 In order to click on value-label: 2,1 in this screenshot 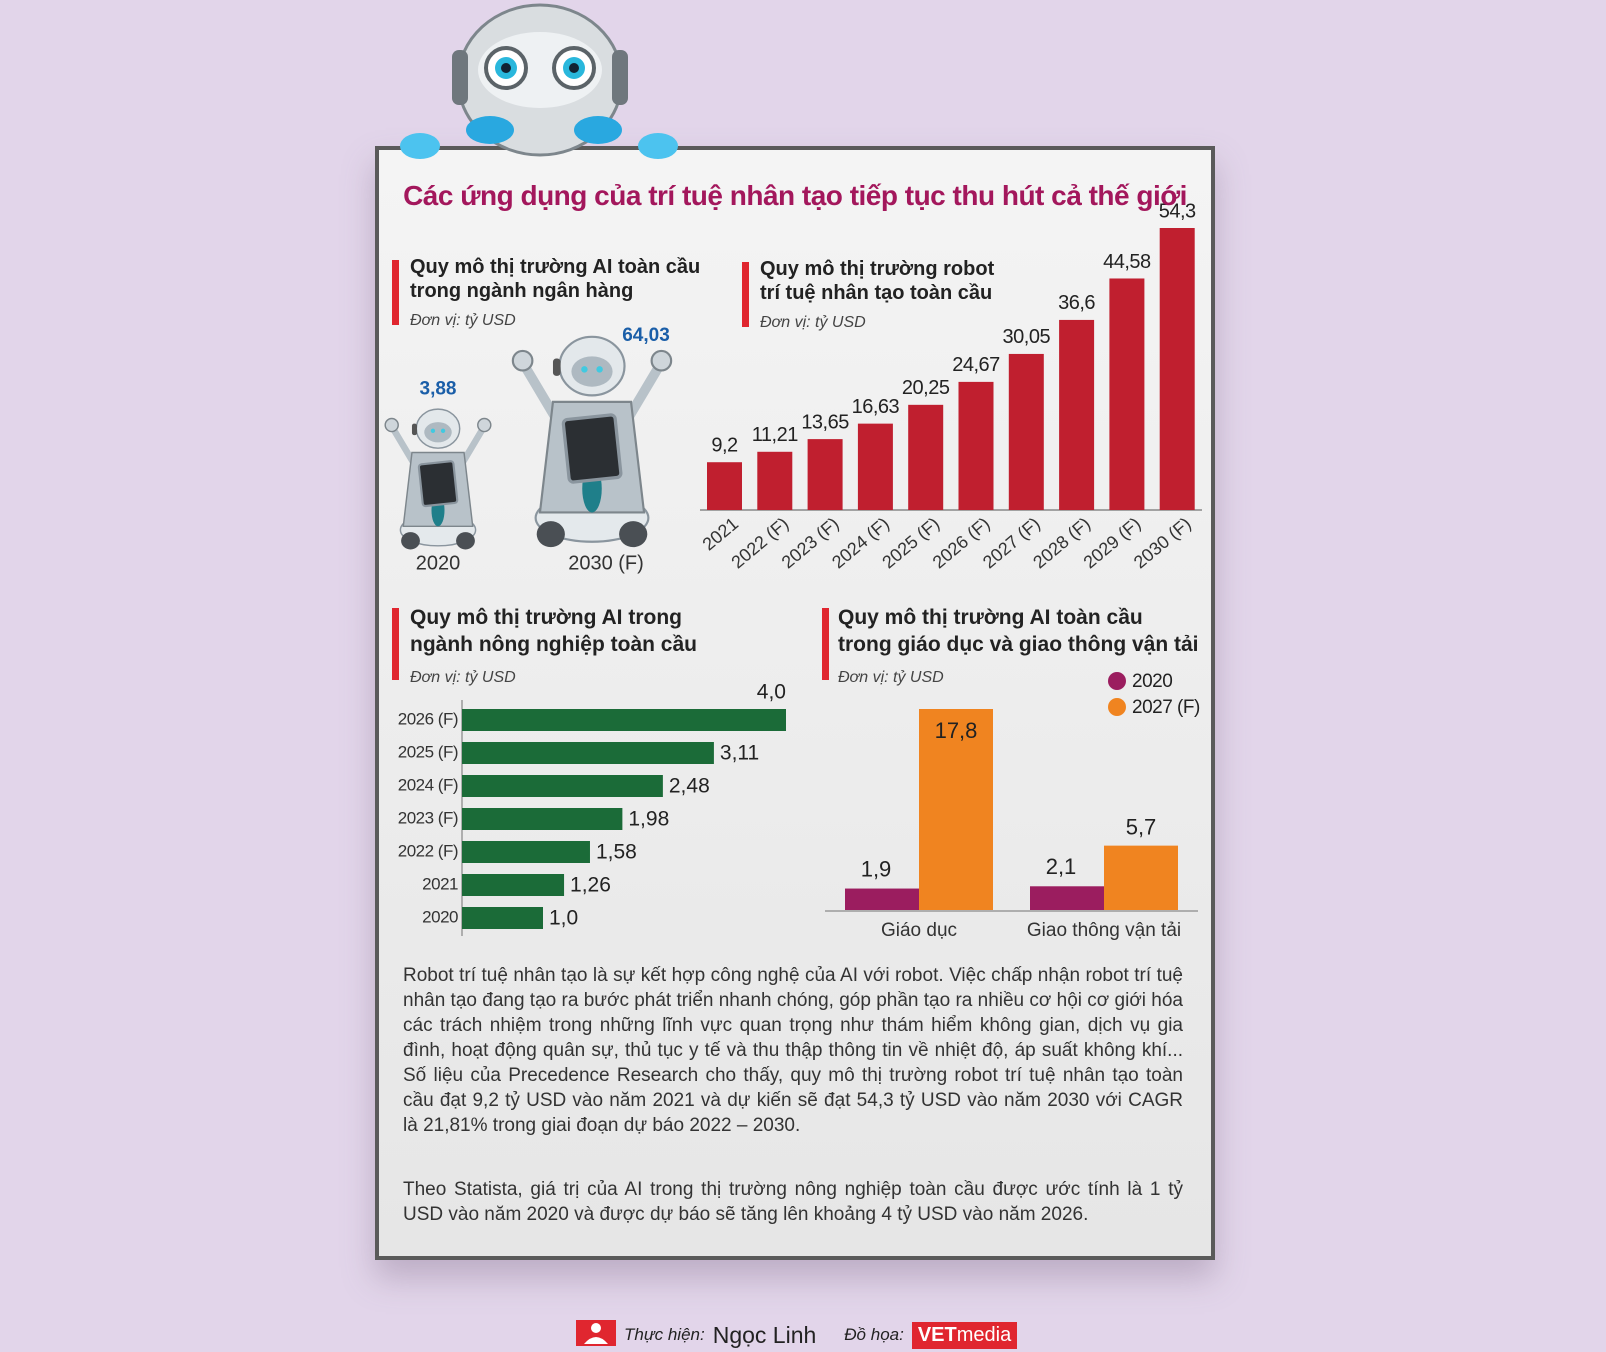, I will do `click(1061, 866)`.